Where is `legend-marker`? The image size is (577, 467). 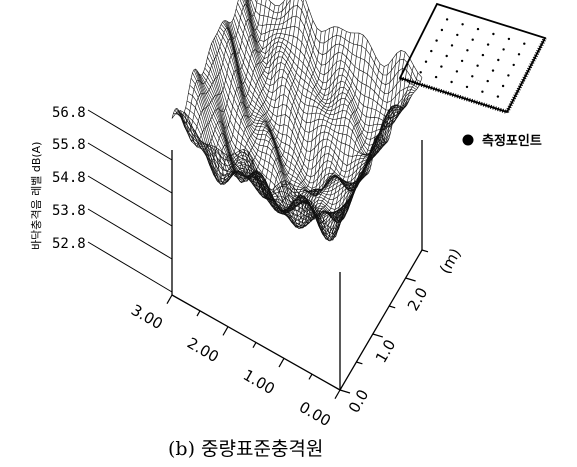
legend-marker is located at coordinates (468, 140).